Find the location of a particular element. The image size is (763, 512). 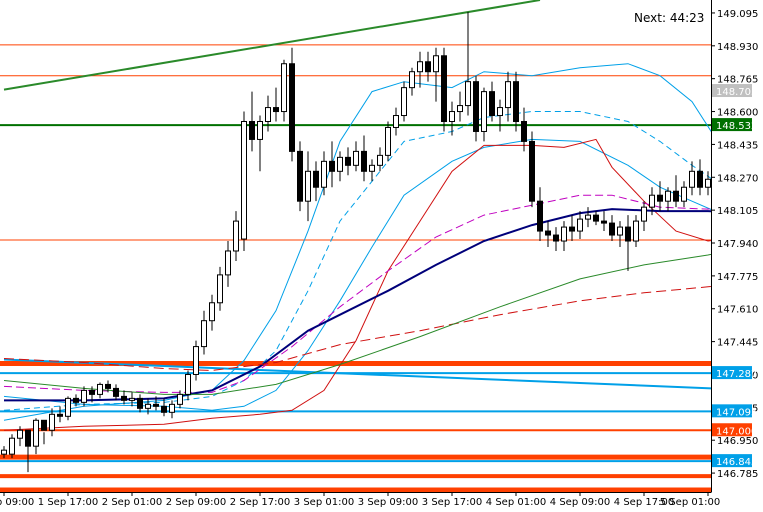

x-tick-label-11: 5 Sep 01:00 is located at coordinates (690, 502).